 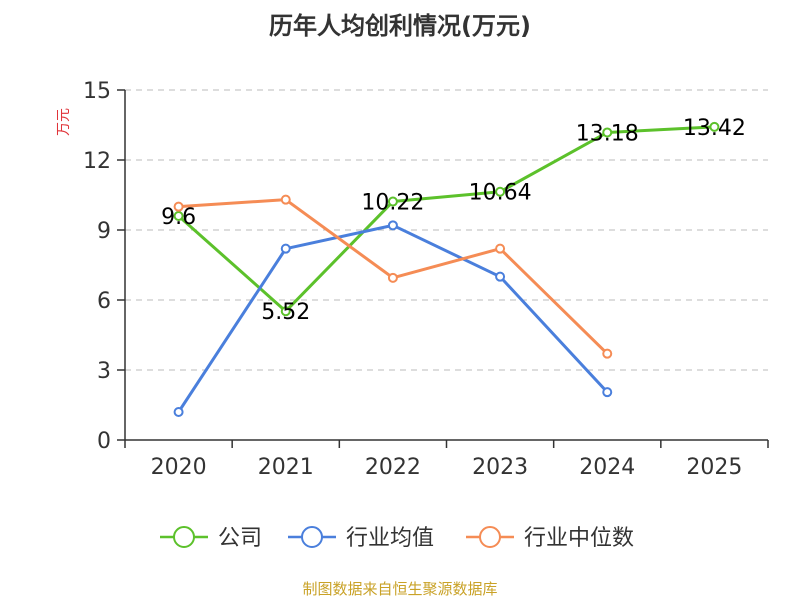 I want to click on y-tick-label: 3, so click(x=104, y=371).